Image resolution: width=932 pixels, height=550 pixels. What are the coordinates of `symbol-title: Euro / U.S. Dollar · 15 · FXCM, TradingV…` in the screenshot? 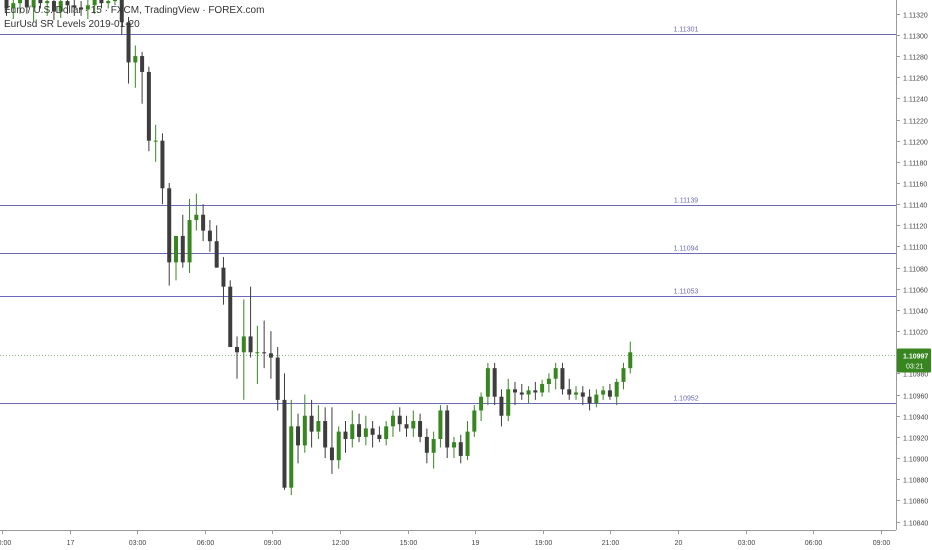 It's located at (134, 10).